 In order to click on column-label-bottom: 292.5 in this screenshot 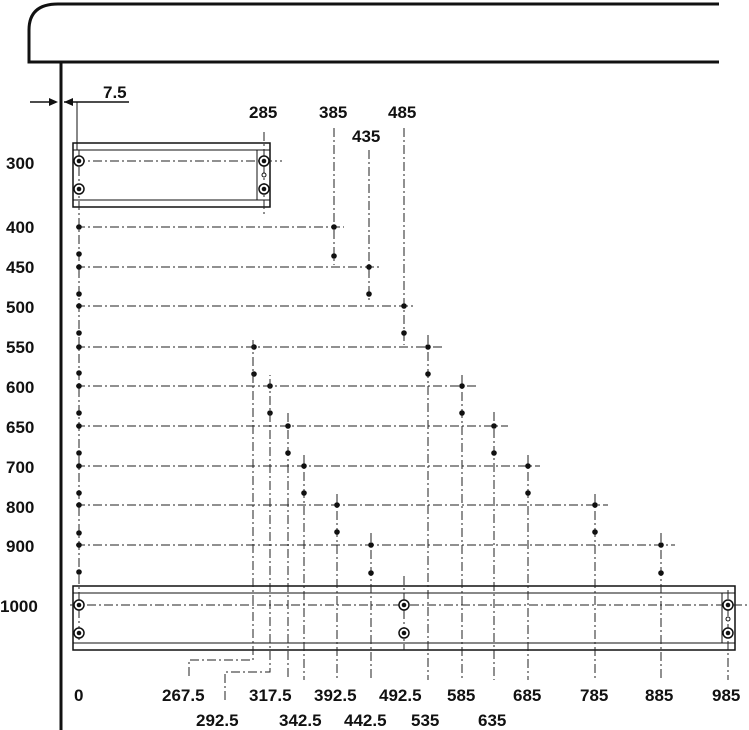, I will do `click(217, 720)`.